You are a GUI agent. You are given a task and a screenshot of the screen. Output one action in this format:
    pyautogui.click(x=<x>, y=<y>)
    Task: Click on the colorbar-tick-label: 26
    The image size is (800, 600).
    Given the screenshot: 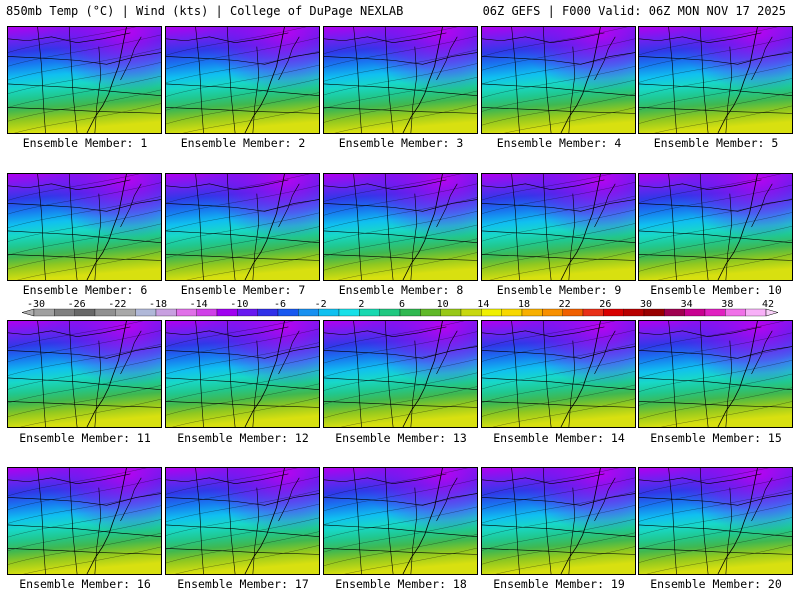 What is the action you would take?
    pyautogui.click(x=605, y=304)
    